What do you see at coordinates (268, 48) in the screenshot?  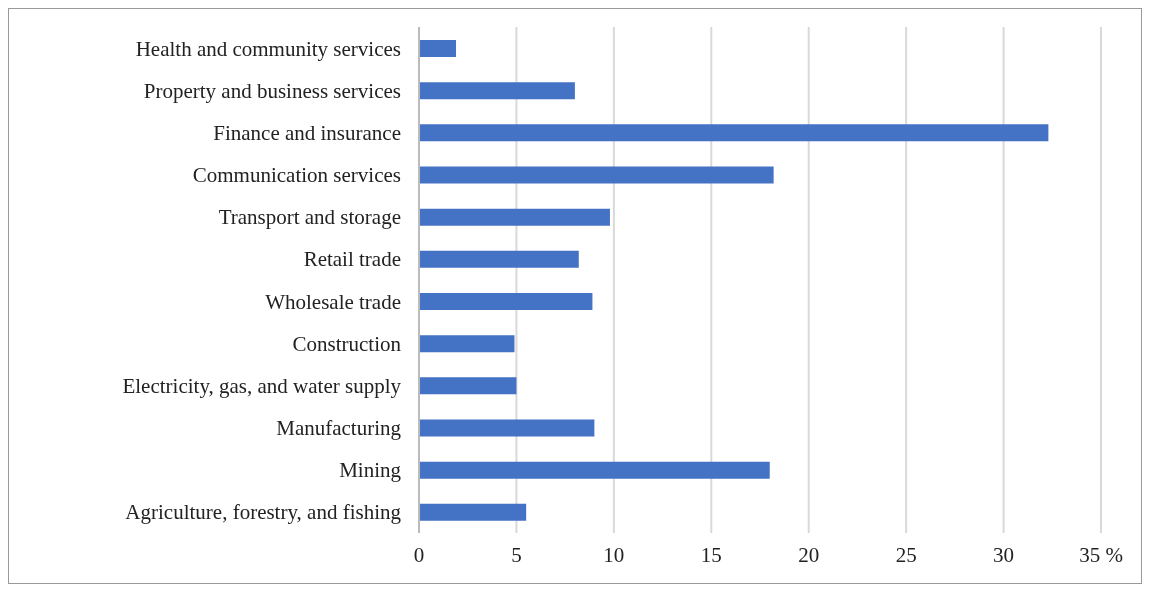 I see `y-tick-label: Health and community services` at bounding box center [268, 48].